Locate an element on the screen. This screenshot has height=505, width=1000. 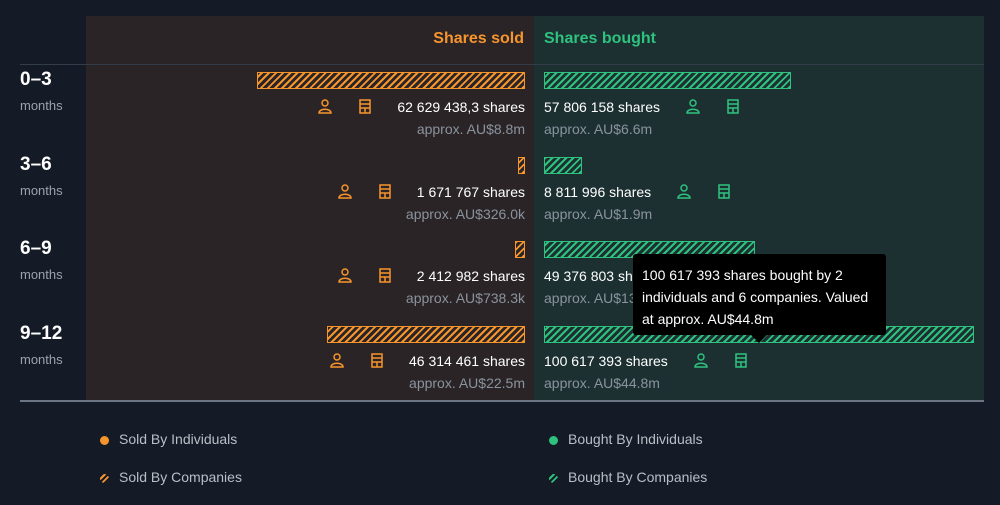
tooltip-arrow is located at coordinates (759, 339).